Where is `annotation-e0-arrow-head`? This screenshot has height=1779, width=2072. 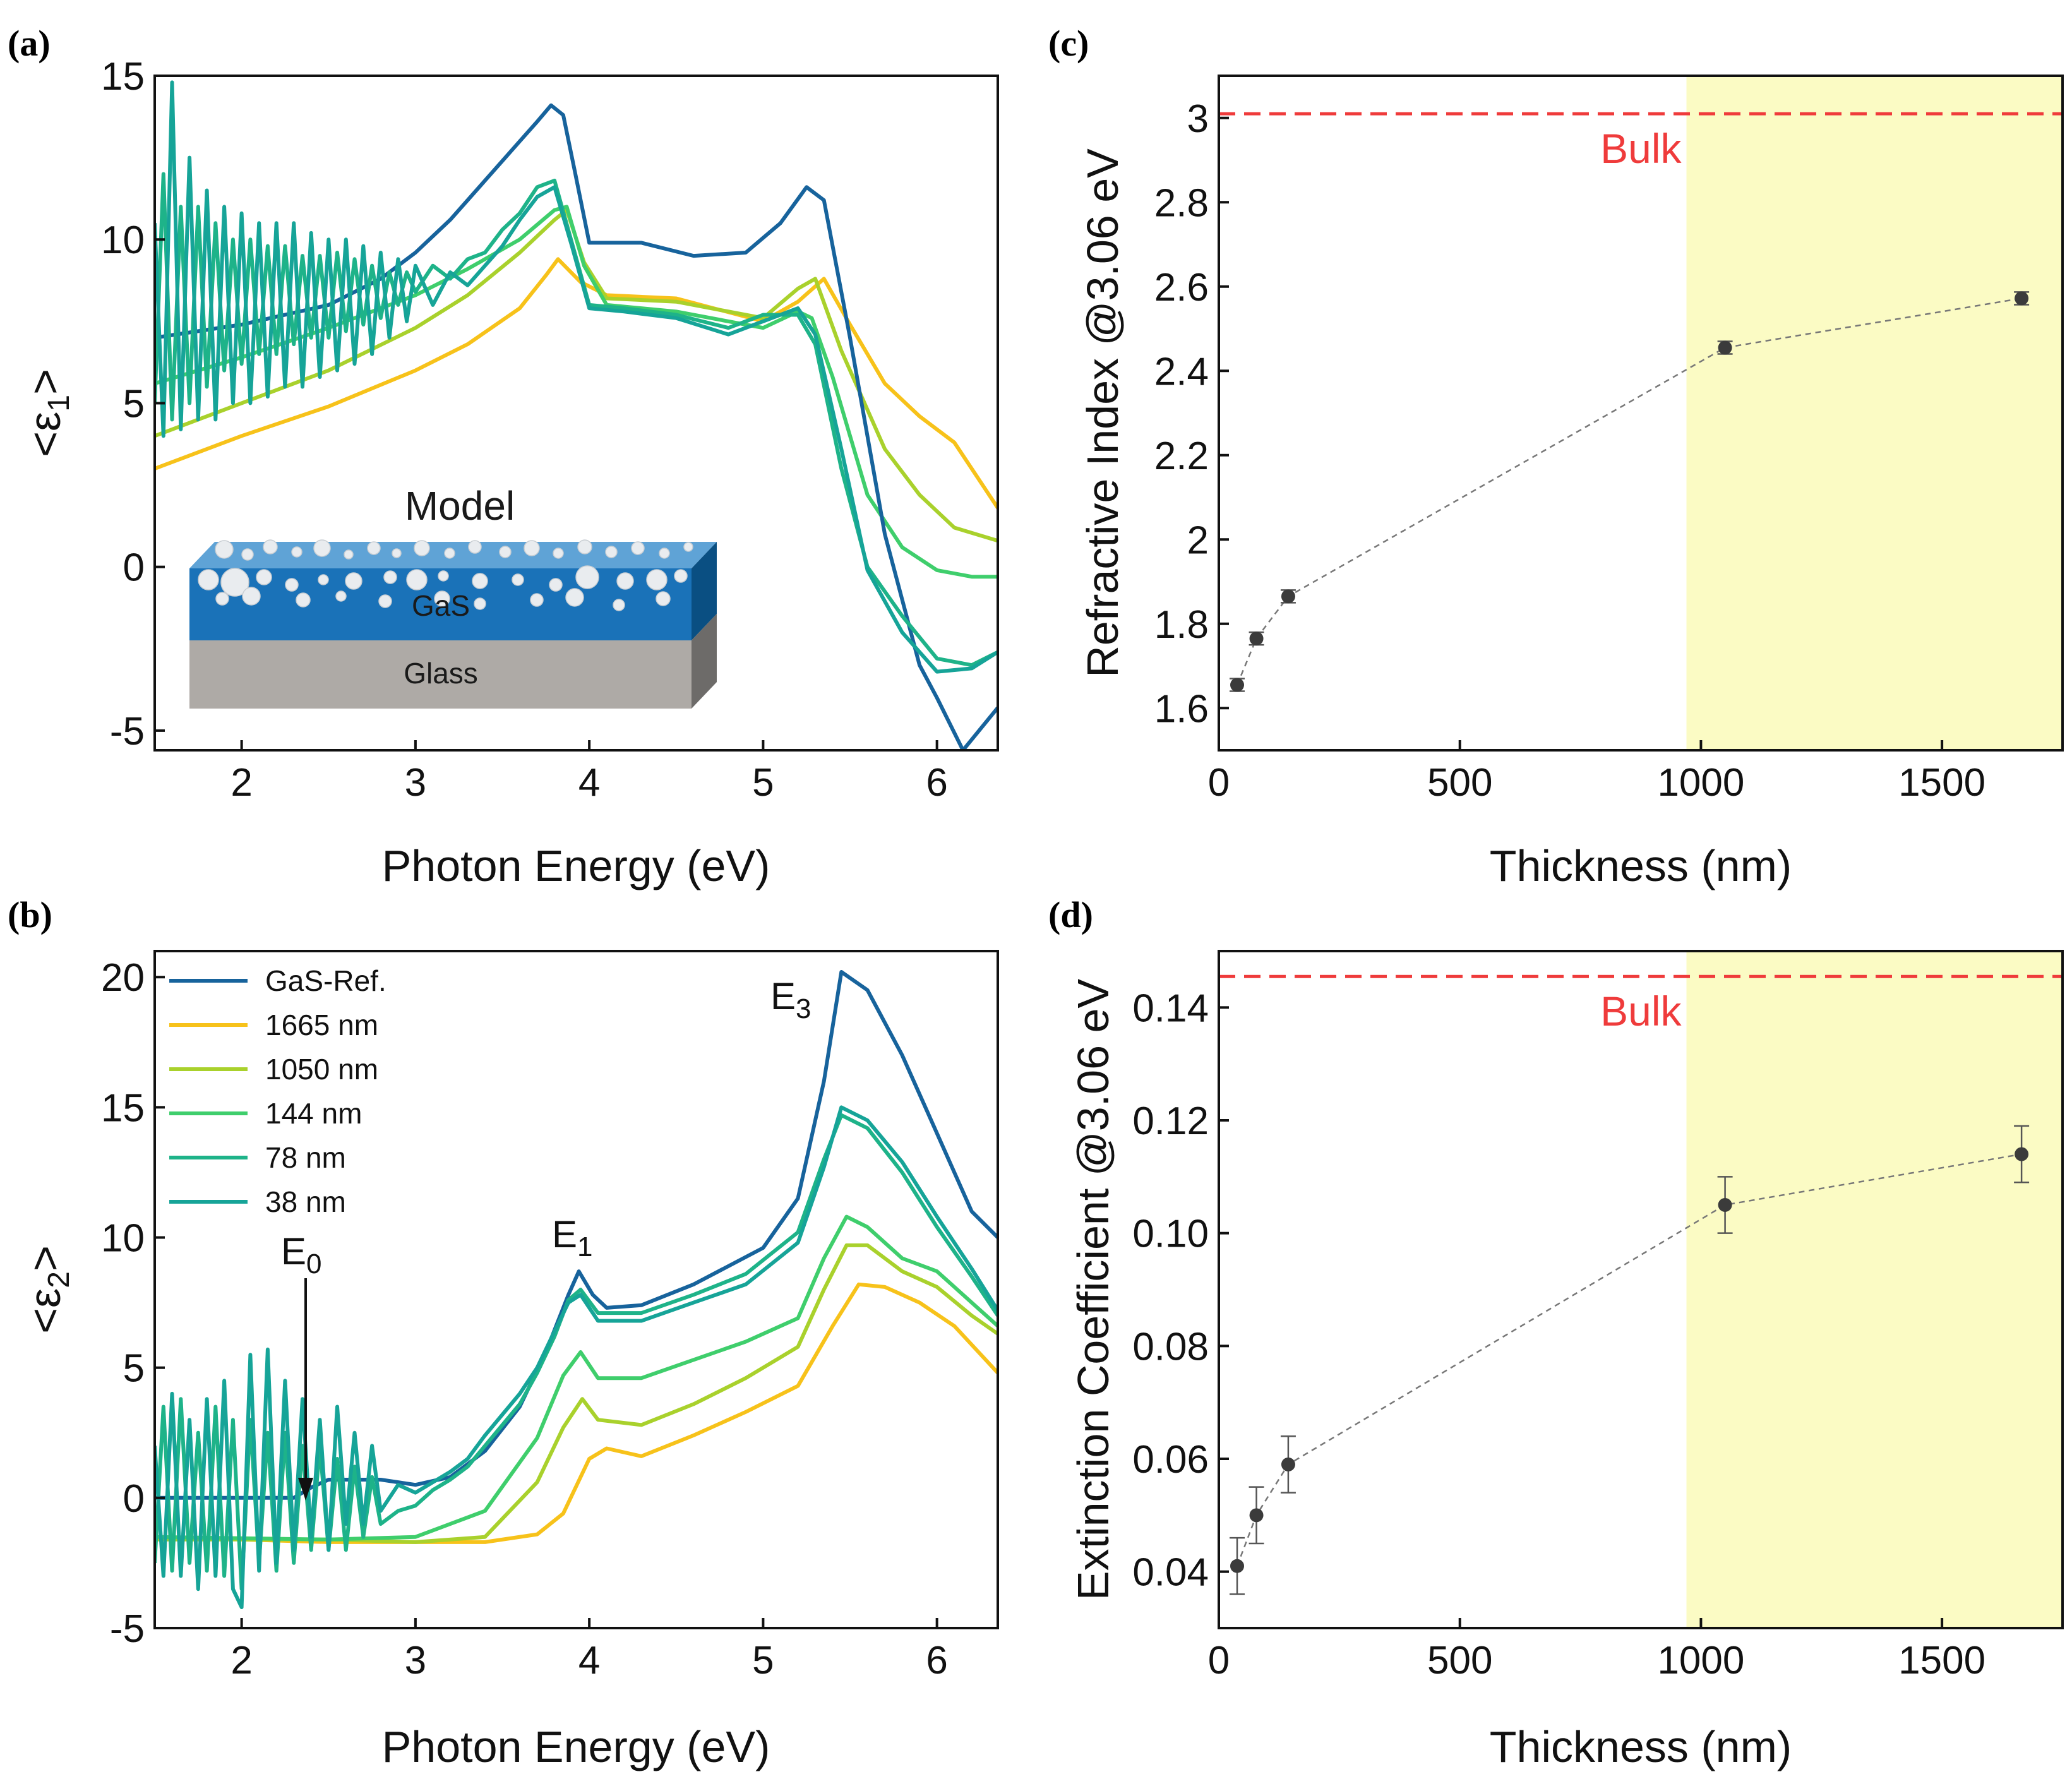
annotation-e0-arrow-head is located at coordinates (305, 1489).